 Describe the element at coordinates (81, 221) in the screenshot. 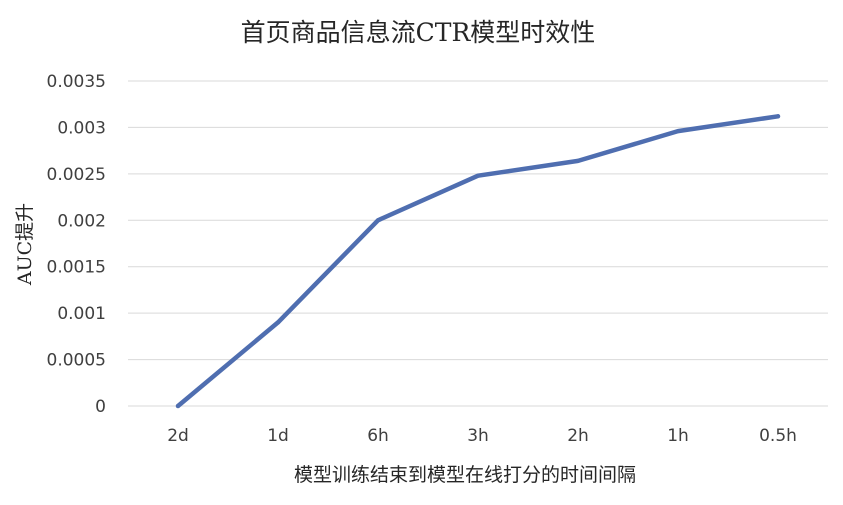

I see `y-tick-label: 0.002` at that location.